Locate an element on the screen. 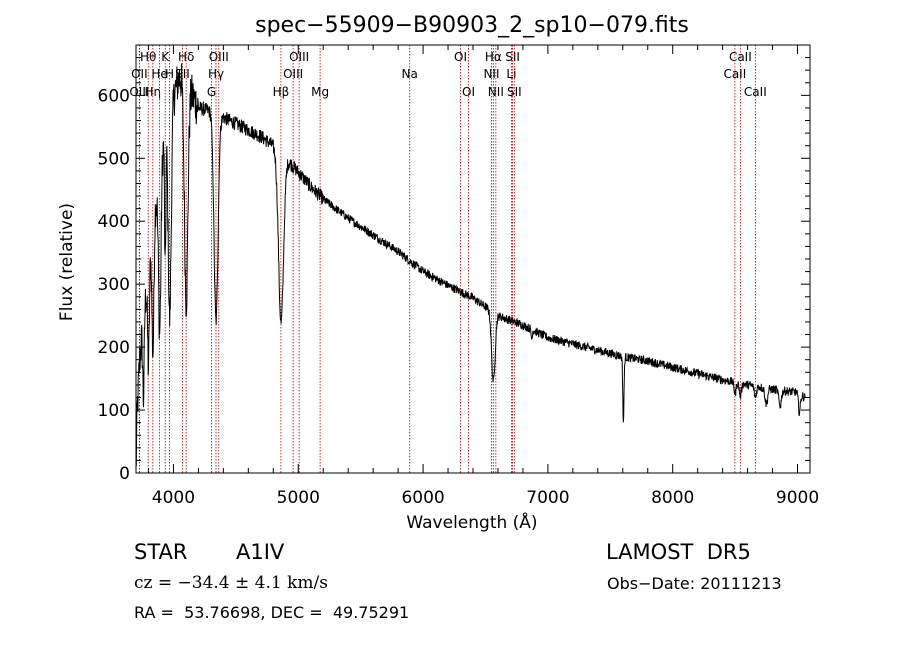 The width and height of the screenshot is (900, 649). line-label: Hδ is located at coordinates (186, 57).